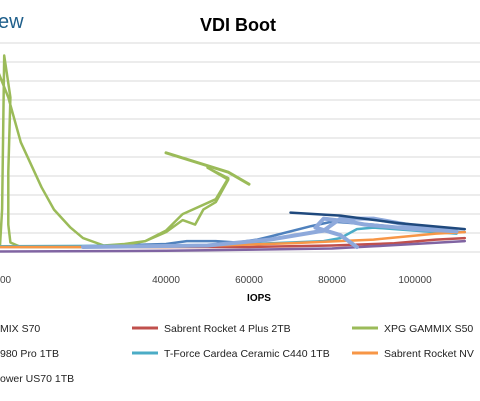 The image size is (480, 401). Describe the element at coordinates (166, 280) in the screenshot. I see `x-tick-label: 40000` at that location.